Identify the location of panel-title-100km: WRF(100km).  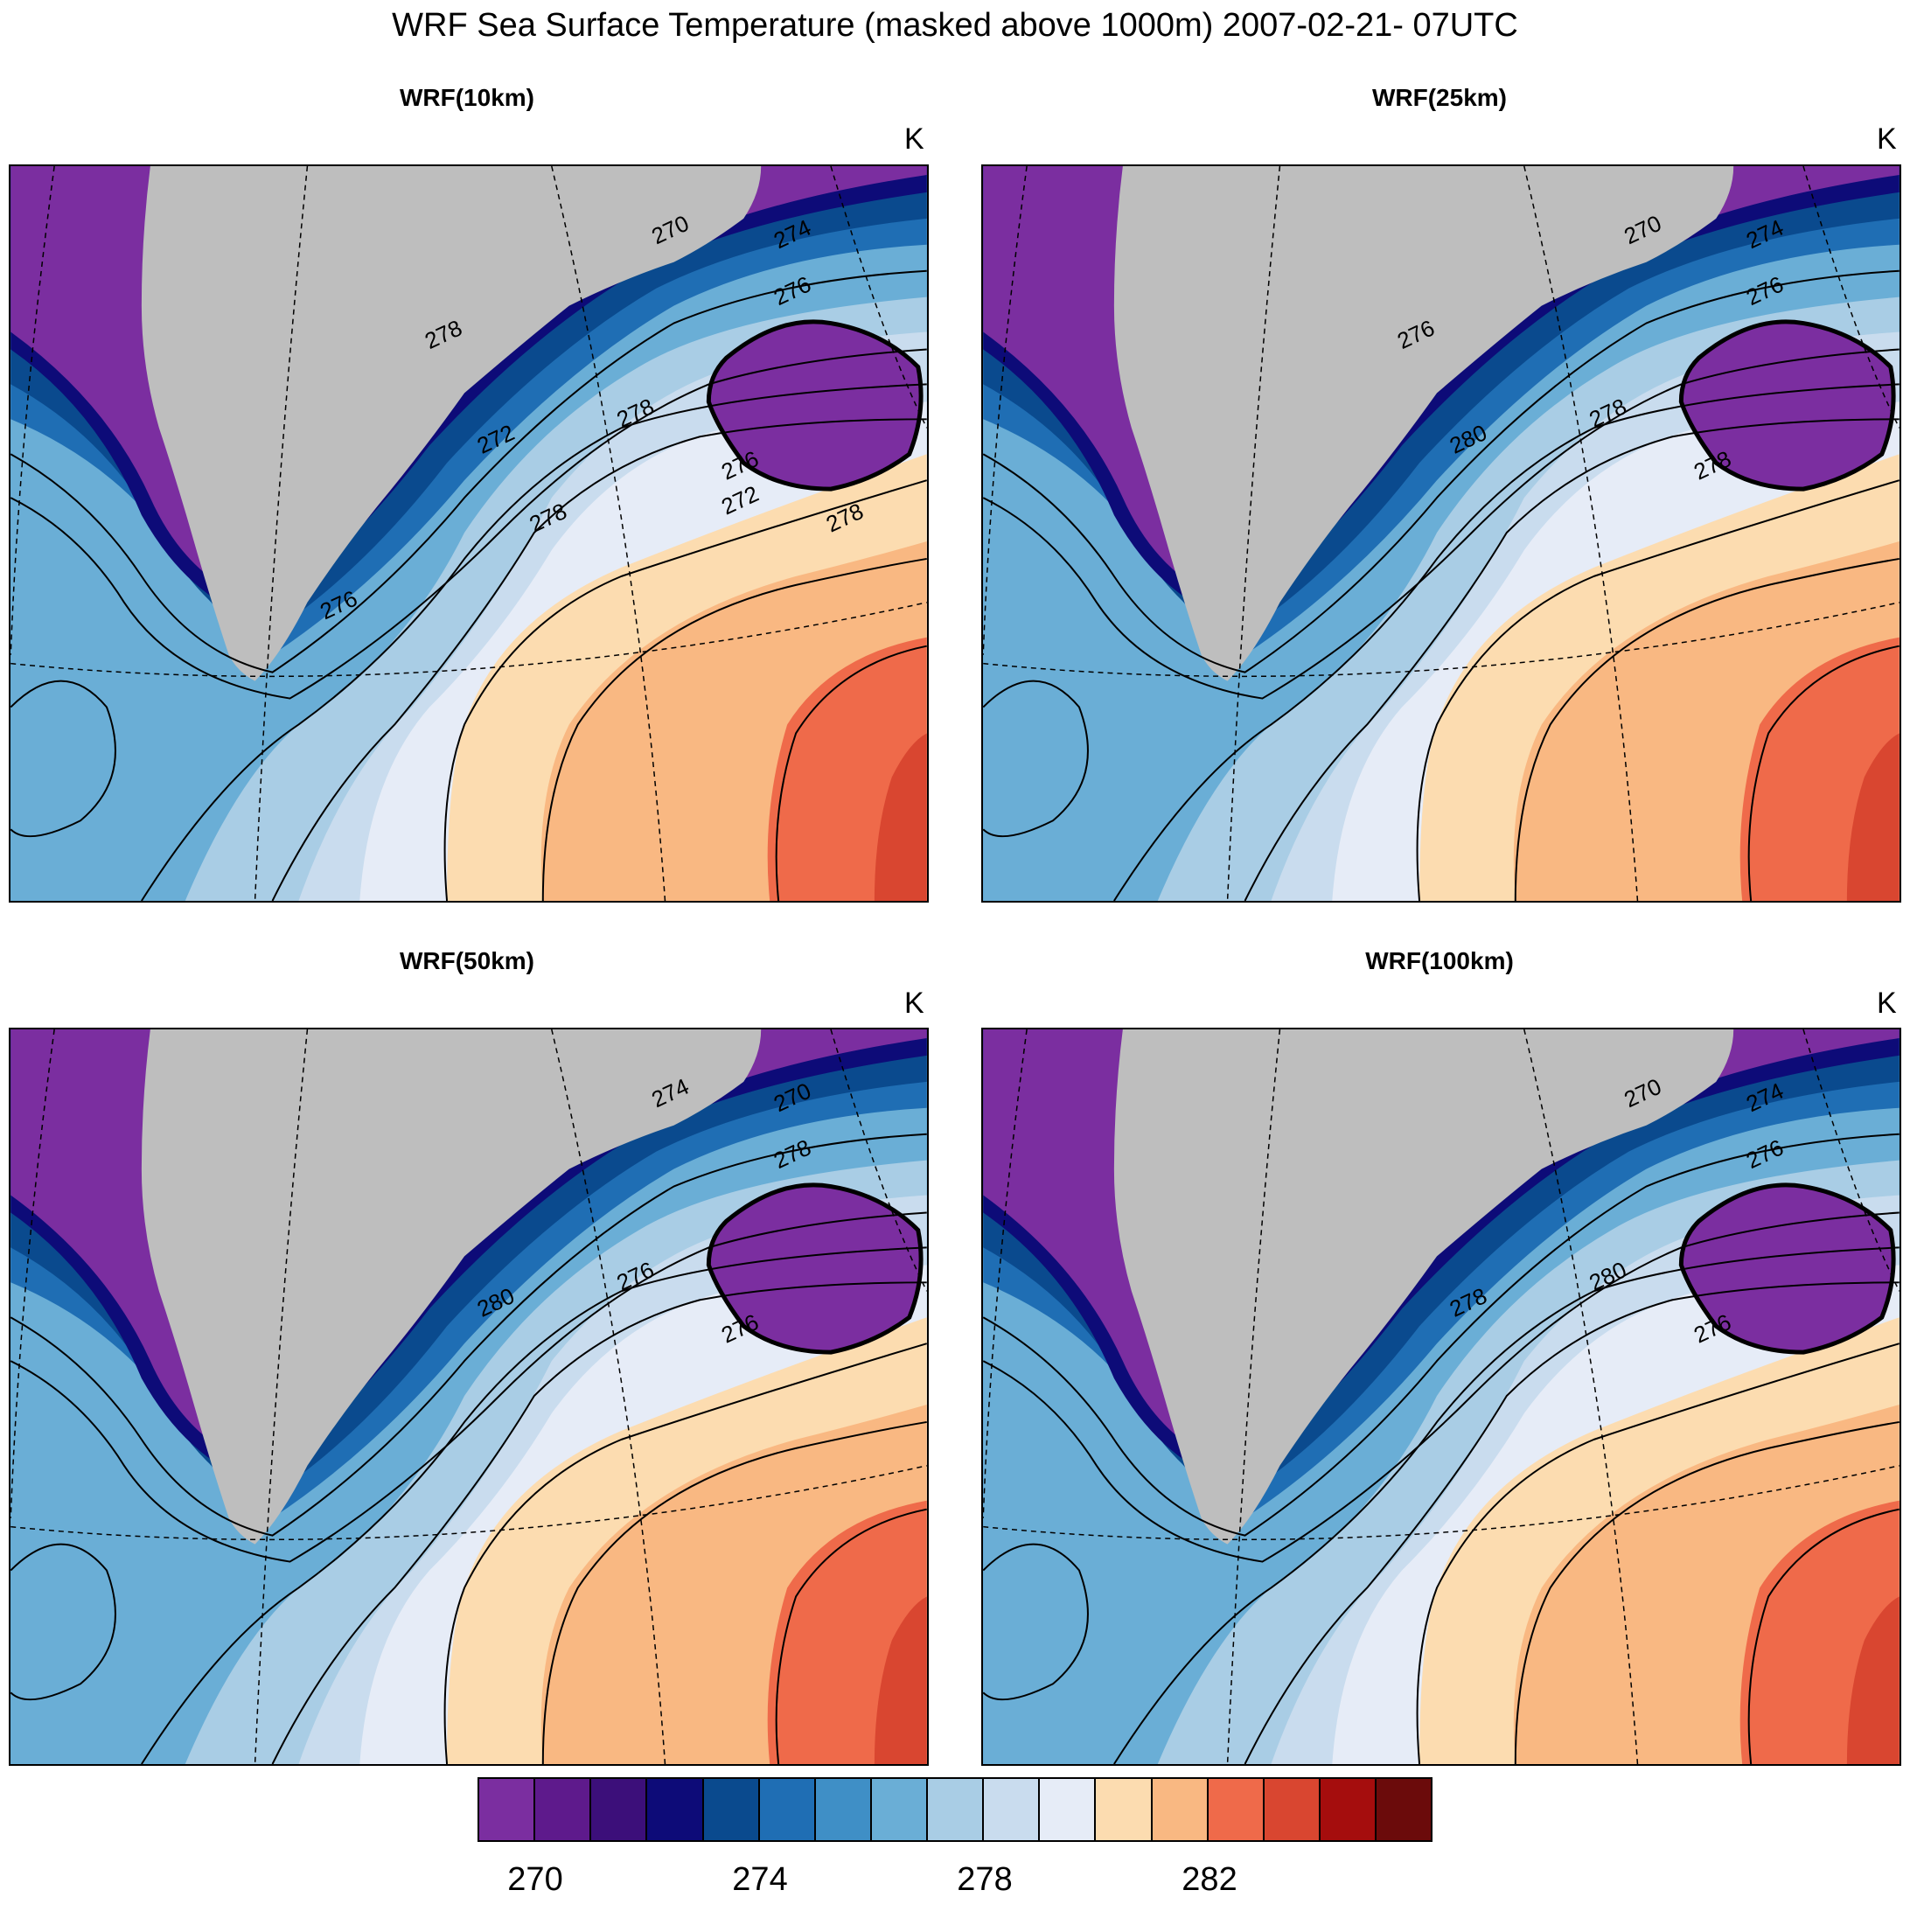
(1439, 960).